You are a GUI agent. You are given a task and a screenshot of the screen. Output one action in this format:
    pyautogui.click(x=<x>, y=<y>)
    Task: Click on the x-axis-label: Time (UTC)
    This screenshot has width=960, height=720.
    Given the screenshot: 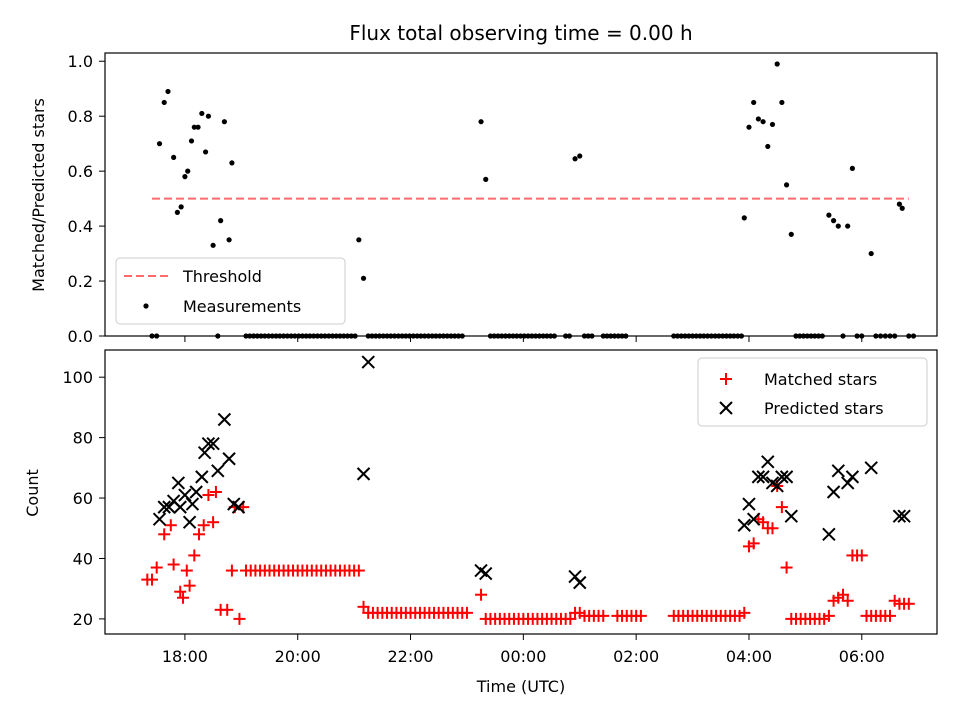 What is the action you would take?
    pyautogui.click(x=520, y=686)
    